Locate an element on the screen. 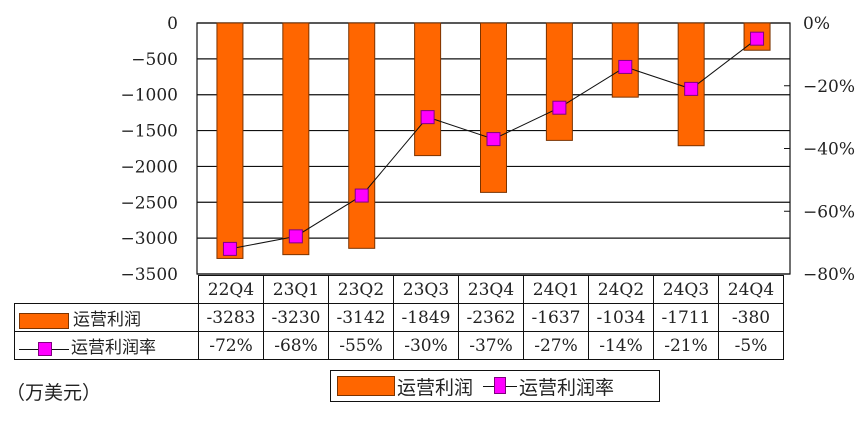  table-cell: -21% is located at coordinates (686, 345).